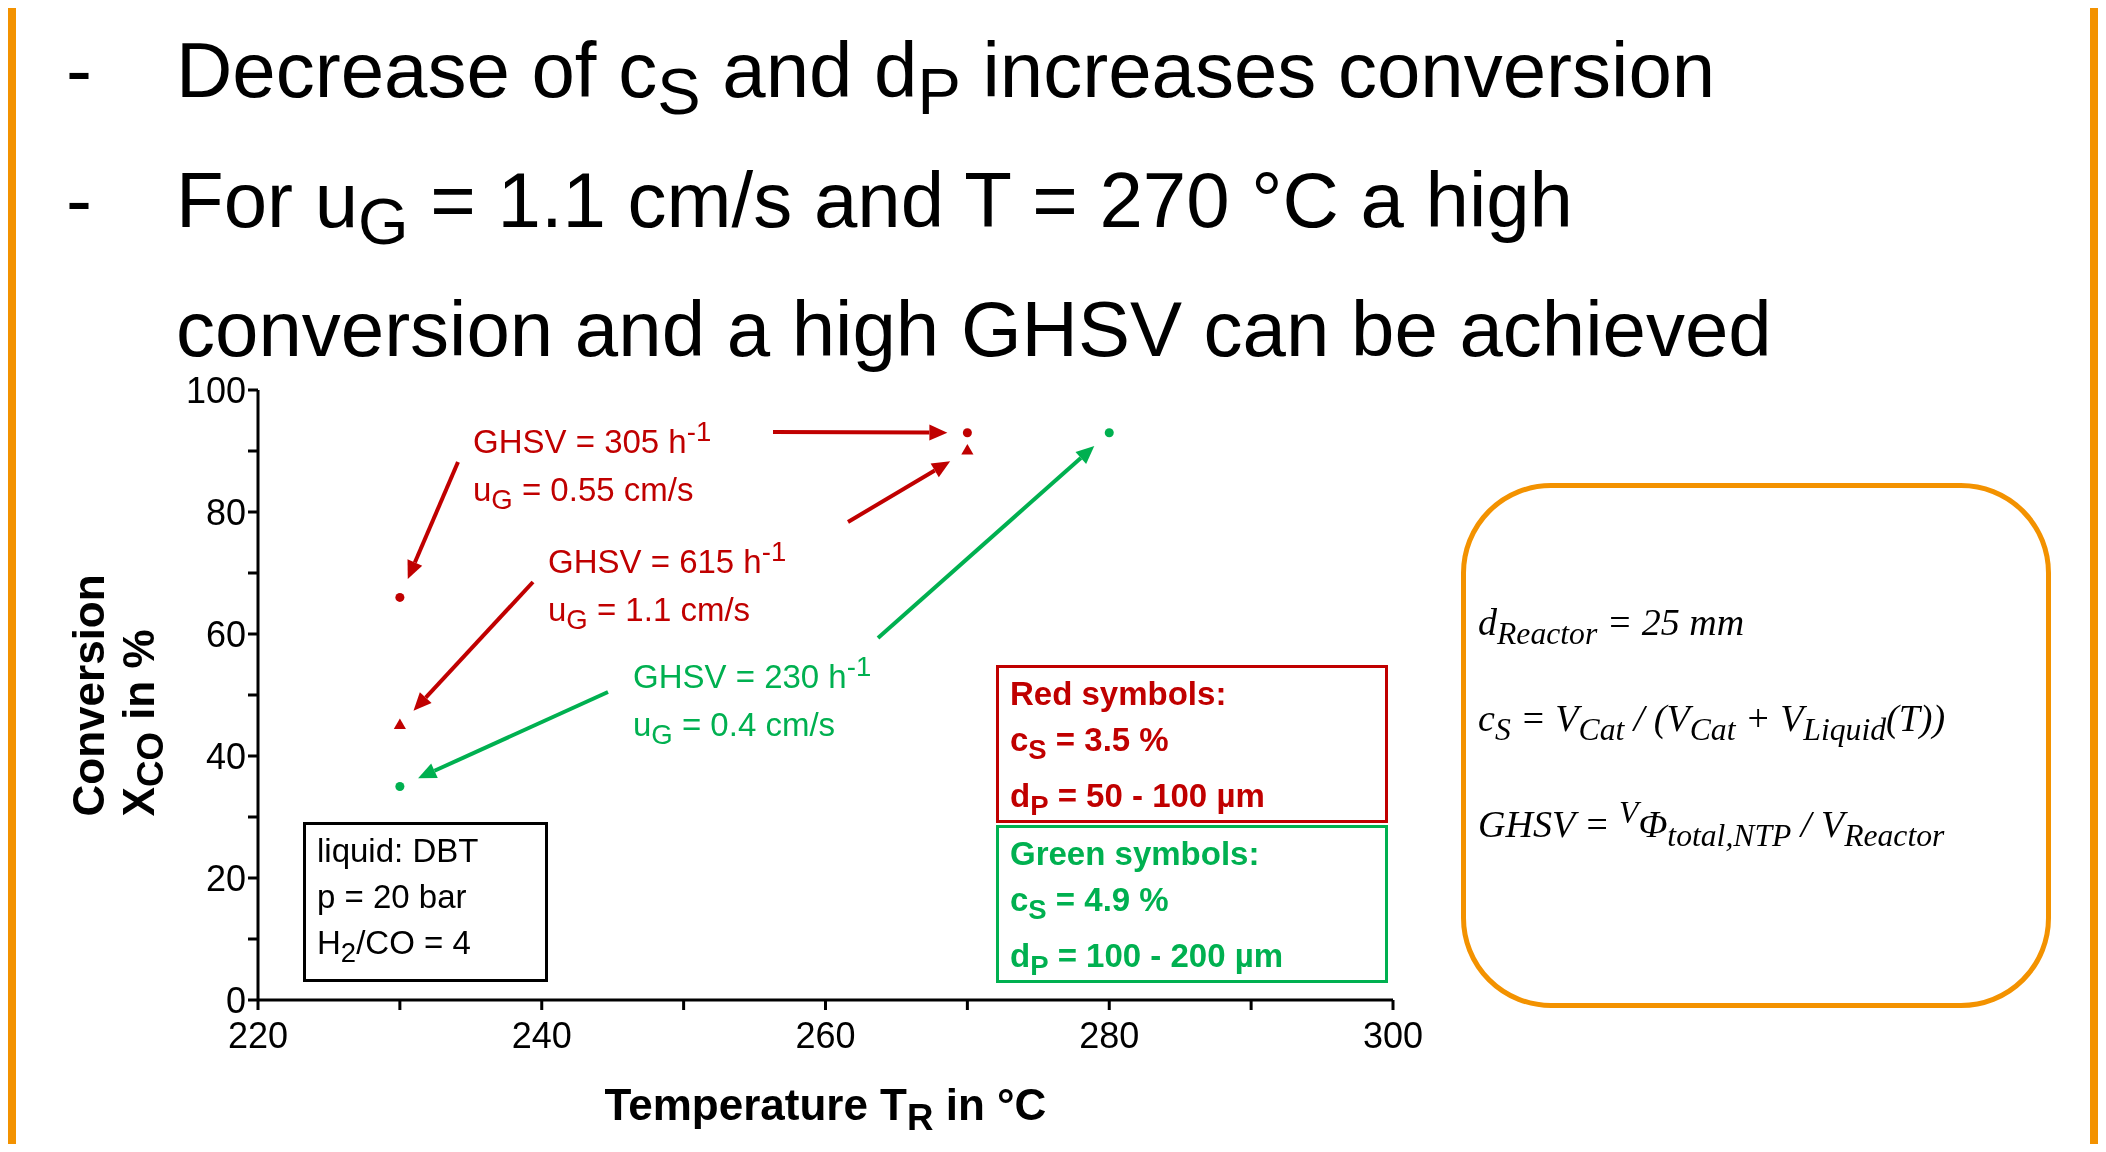 The width and height of the screenshot is (2106, 1152). What do you see at coordinates (1611, 626) in the screenshot?
I see `text: d$_{Reactor}$ = 25 mm` at bounding box center [1611, 626].